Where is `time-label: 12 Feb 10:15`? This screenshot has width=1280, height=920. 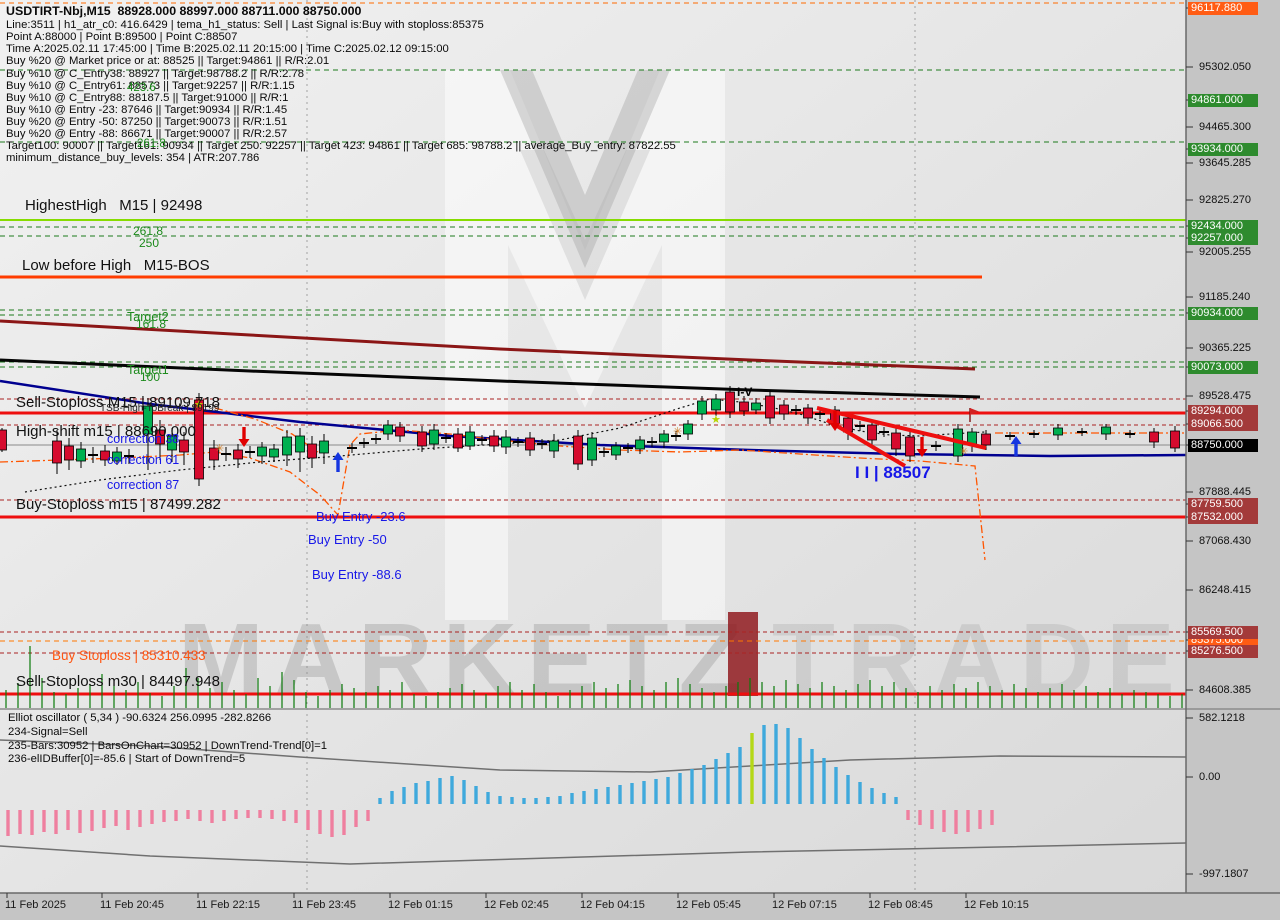
time-label: 12 Feb 10:15 is located at coordinates (996, 905).